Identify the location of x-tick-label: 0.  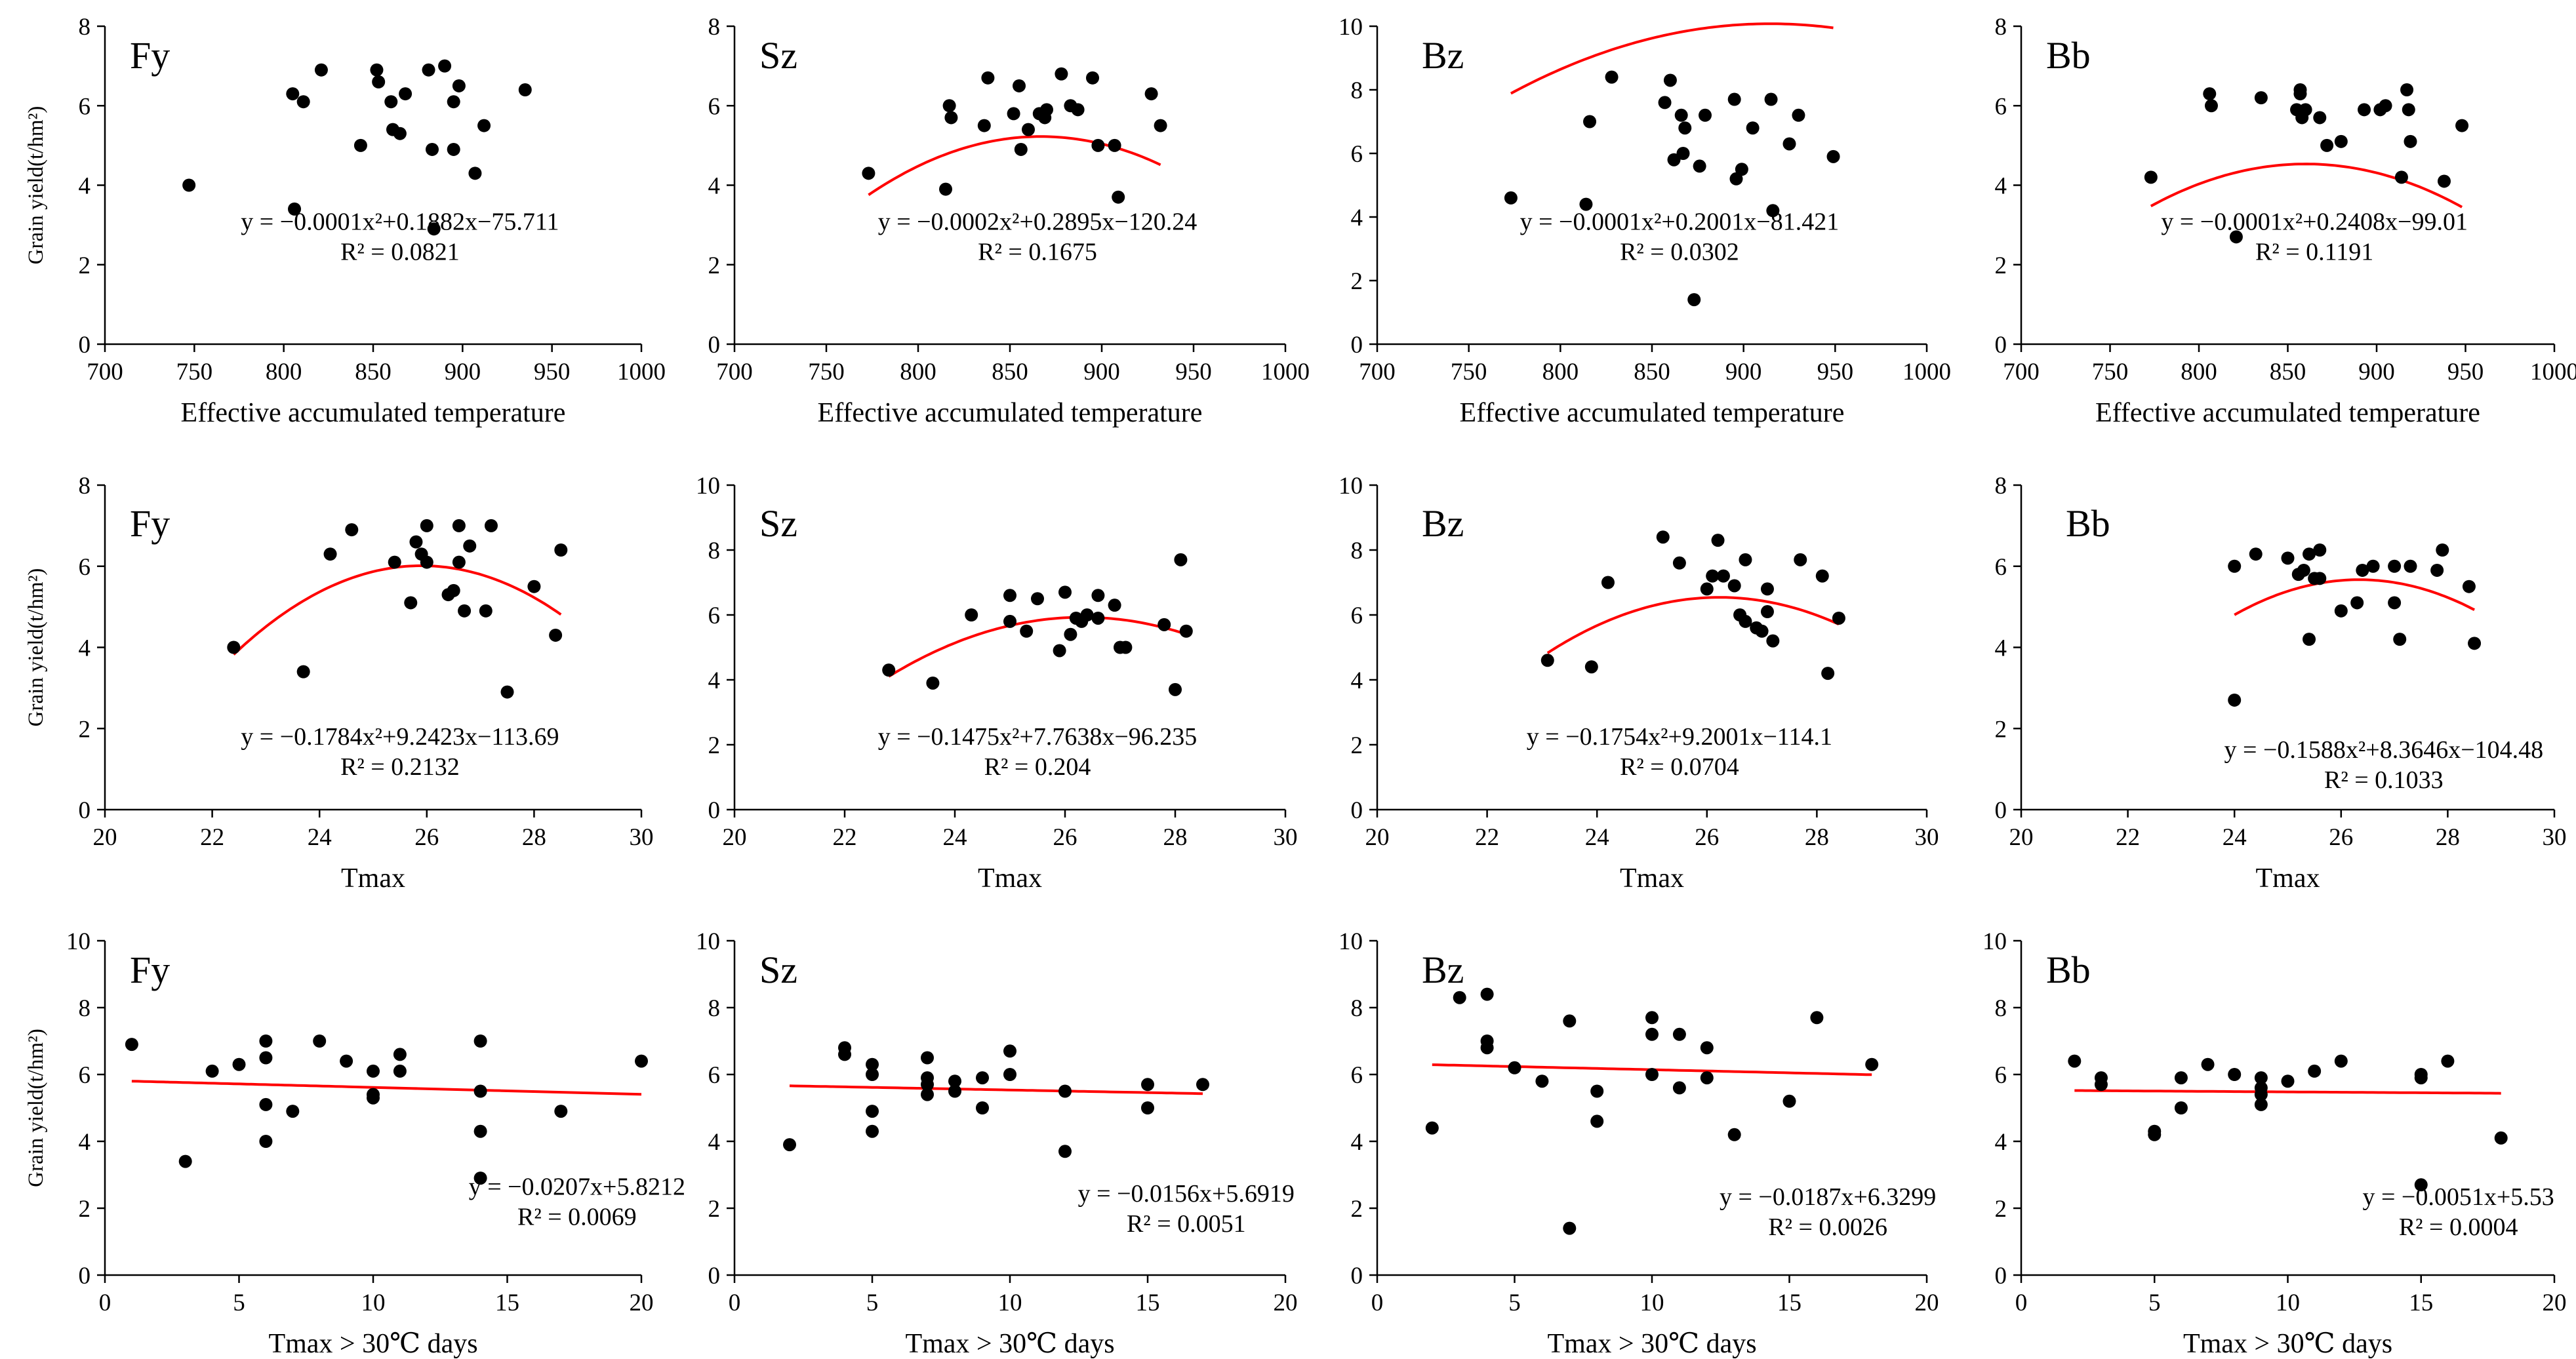
(1377, 1303).